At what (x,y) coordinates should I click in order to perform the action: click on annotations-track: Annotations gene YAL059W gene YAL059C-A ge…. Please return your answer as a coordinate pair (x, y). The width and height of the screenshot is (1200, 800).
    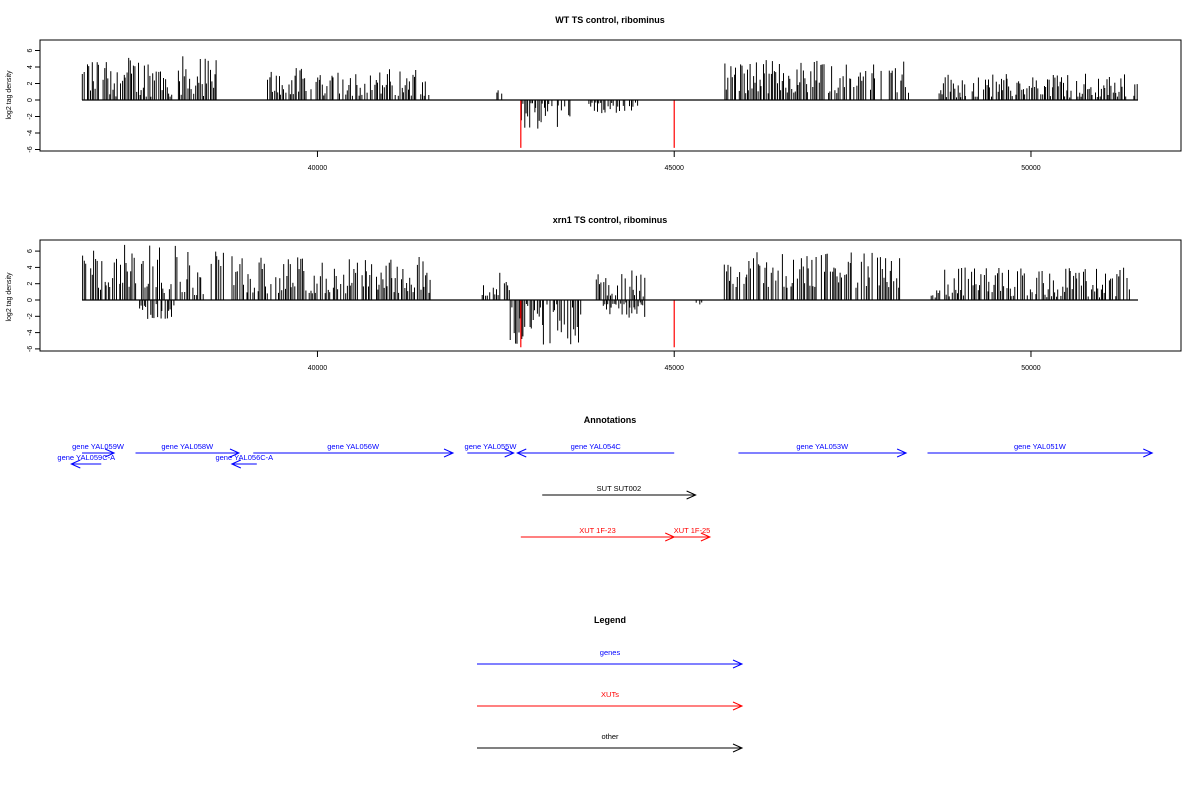
    Looking at the image, I should click on (605, 478).